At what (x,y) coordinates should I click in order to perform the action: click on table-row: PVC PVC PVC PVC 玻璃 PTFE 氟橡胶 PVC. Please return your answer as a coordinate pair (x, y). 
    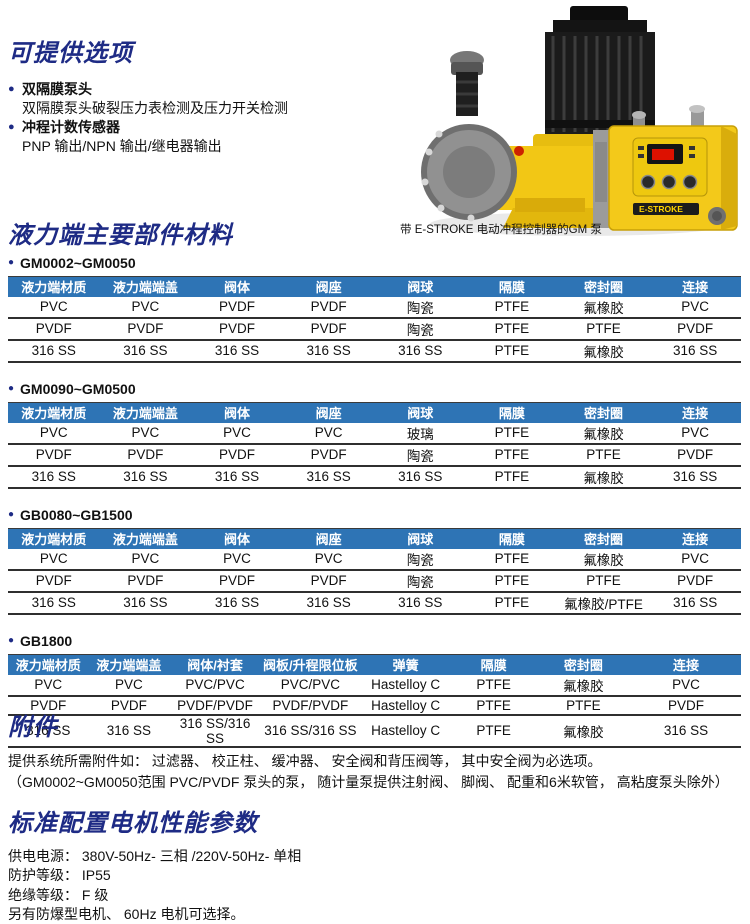
    Looking at the image, I should click on (374, 433).